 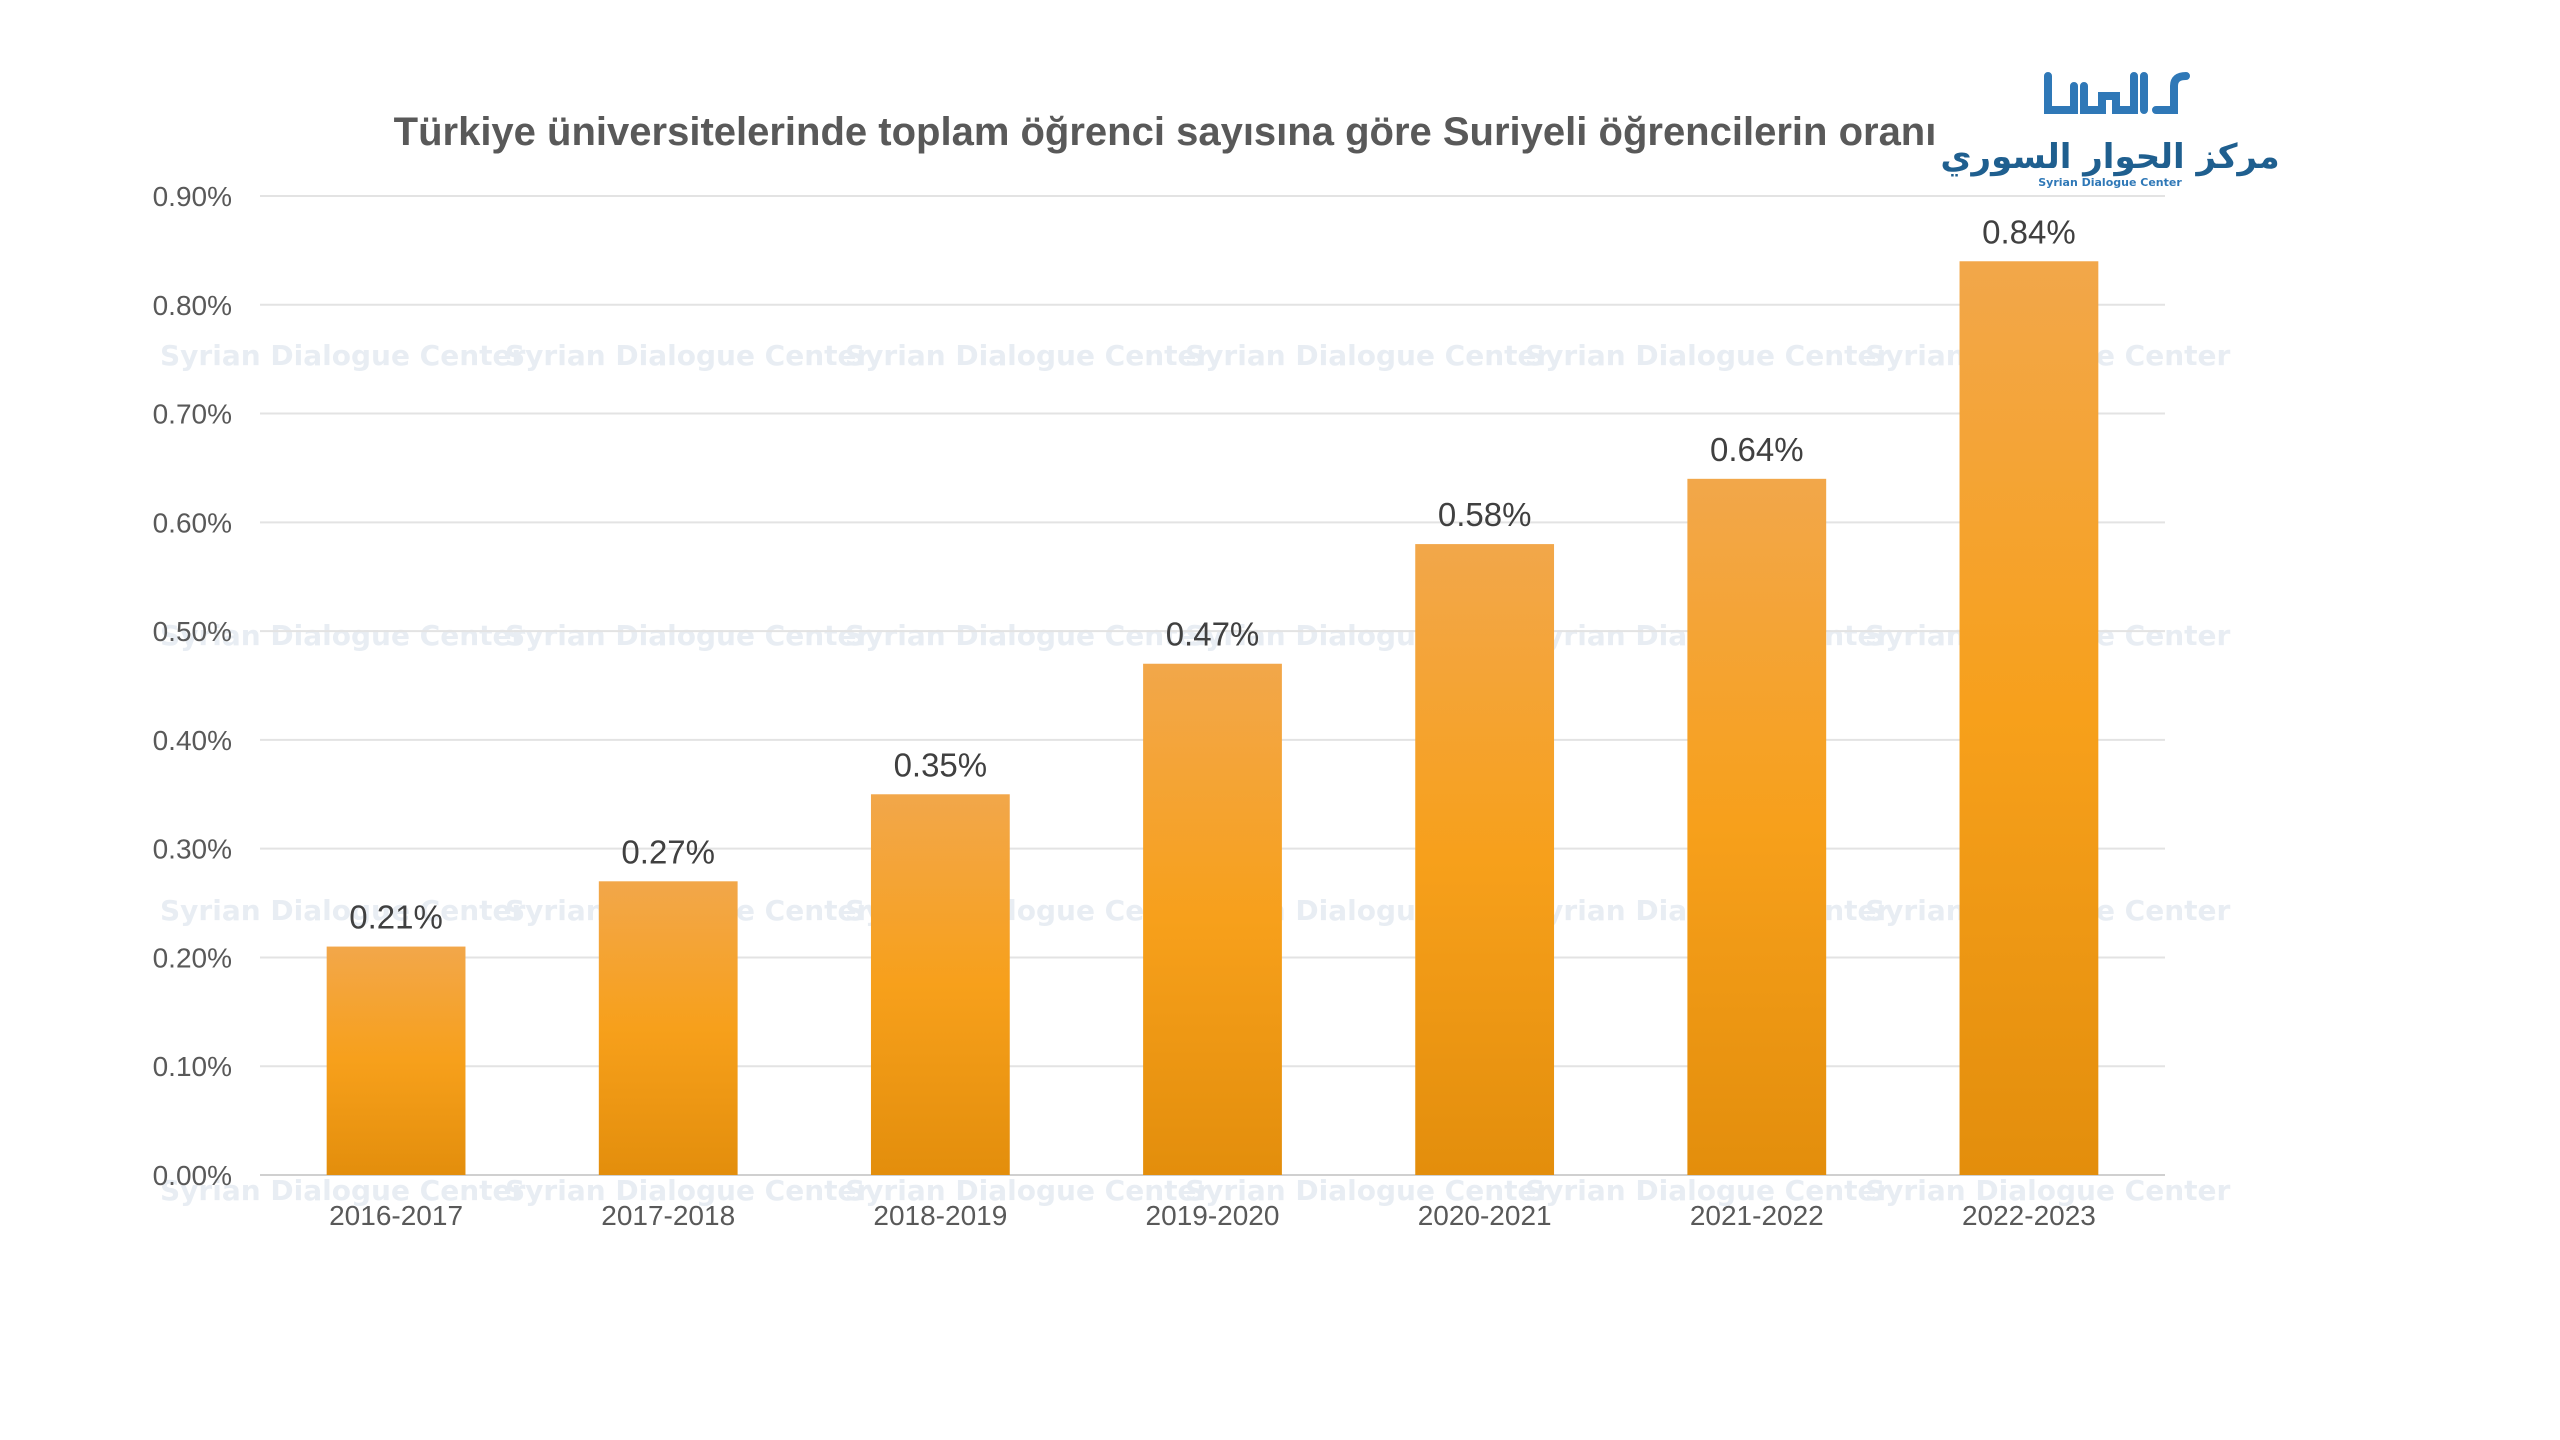 I want to click on data-label: 0.64%, so click(x=1757, y=449).